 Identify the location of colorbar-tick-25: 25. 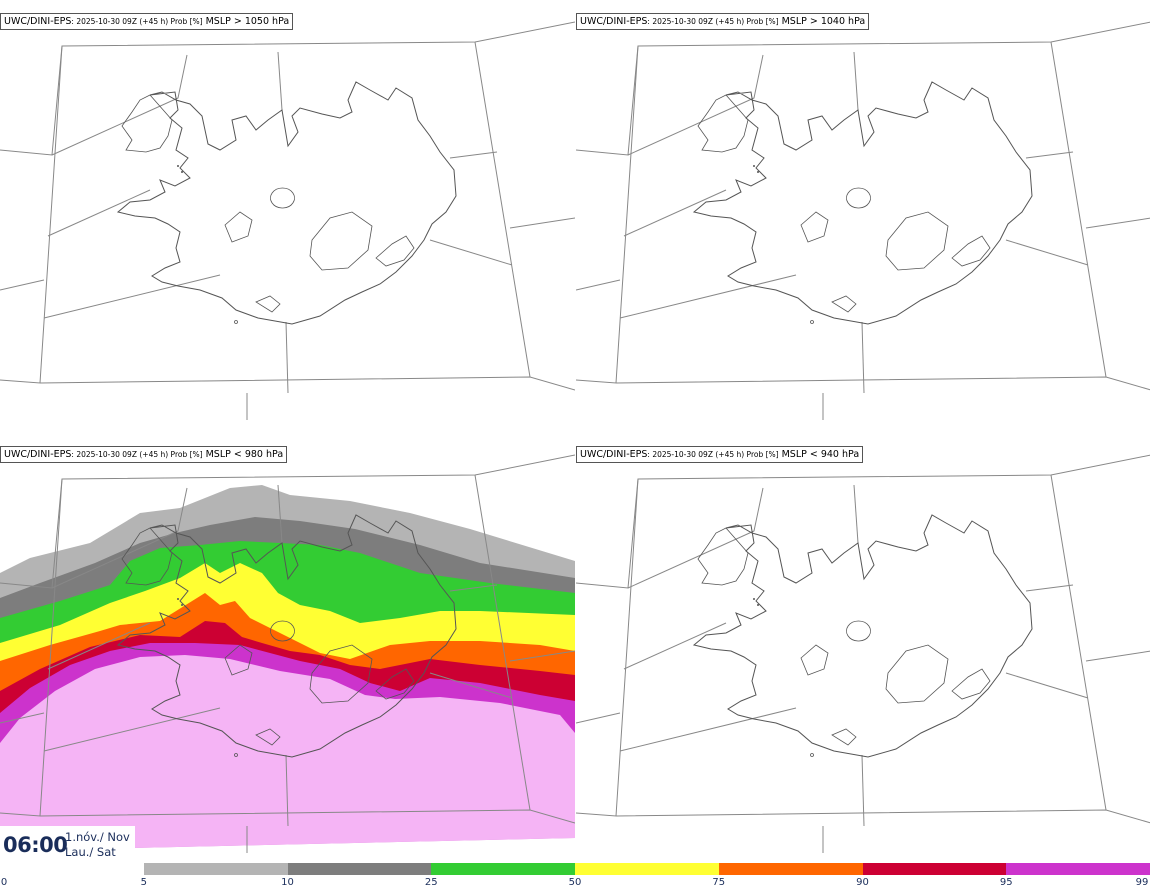
(431, 882).